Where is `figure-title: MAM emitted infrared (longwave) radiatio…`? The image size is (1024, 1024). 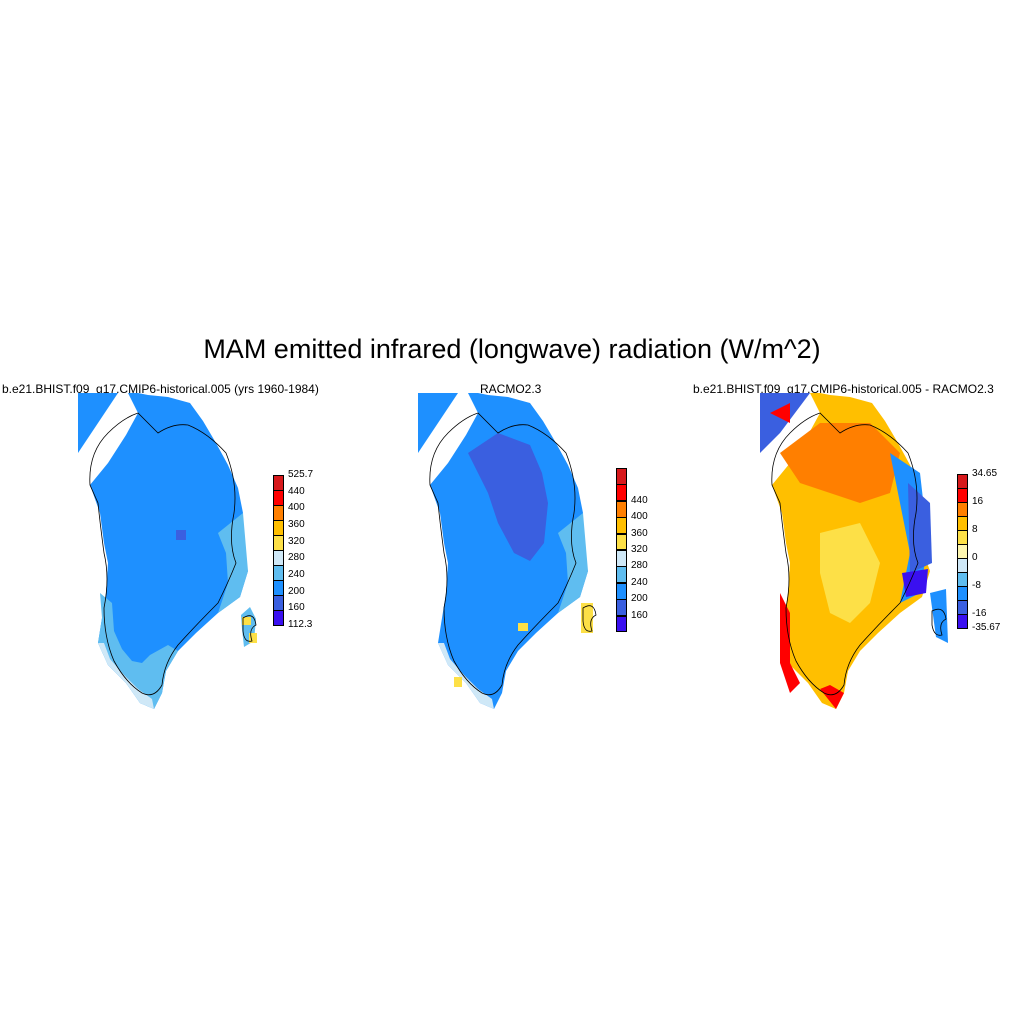
figure-title: MAM emitted infrared (longwave) radiatio… is located at coordinates (512, 349).